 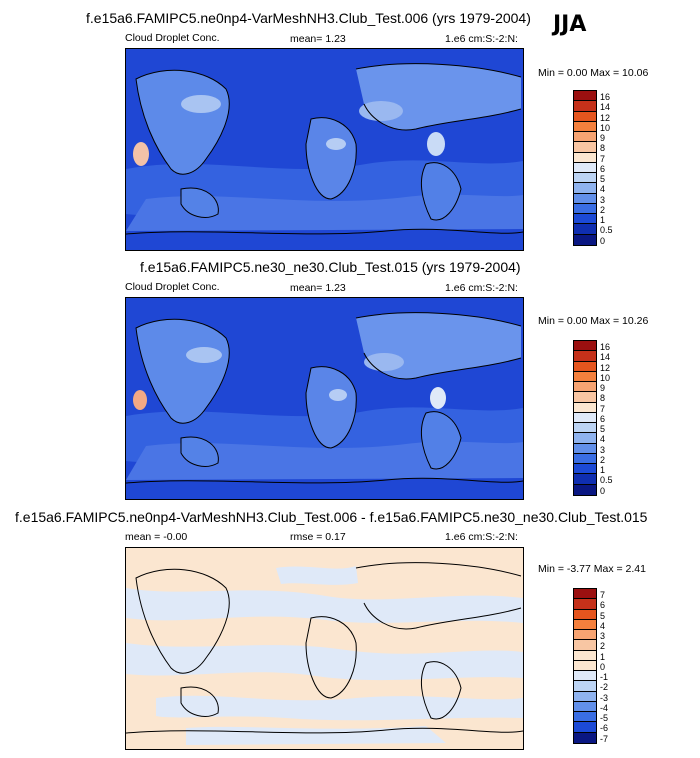 I want to click on colorbar-tick-label: -1, so click(x=604, y=677).